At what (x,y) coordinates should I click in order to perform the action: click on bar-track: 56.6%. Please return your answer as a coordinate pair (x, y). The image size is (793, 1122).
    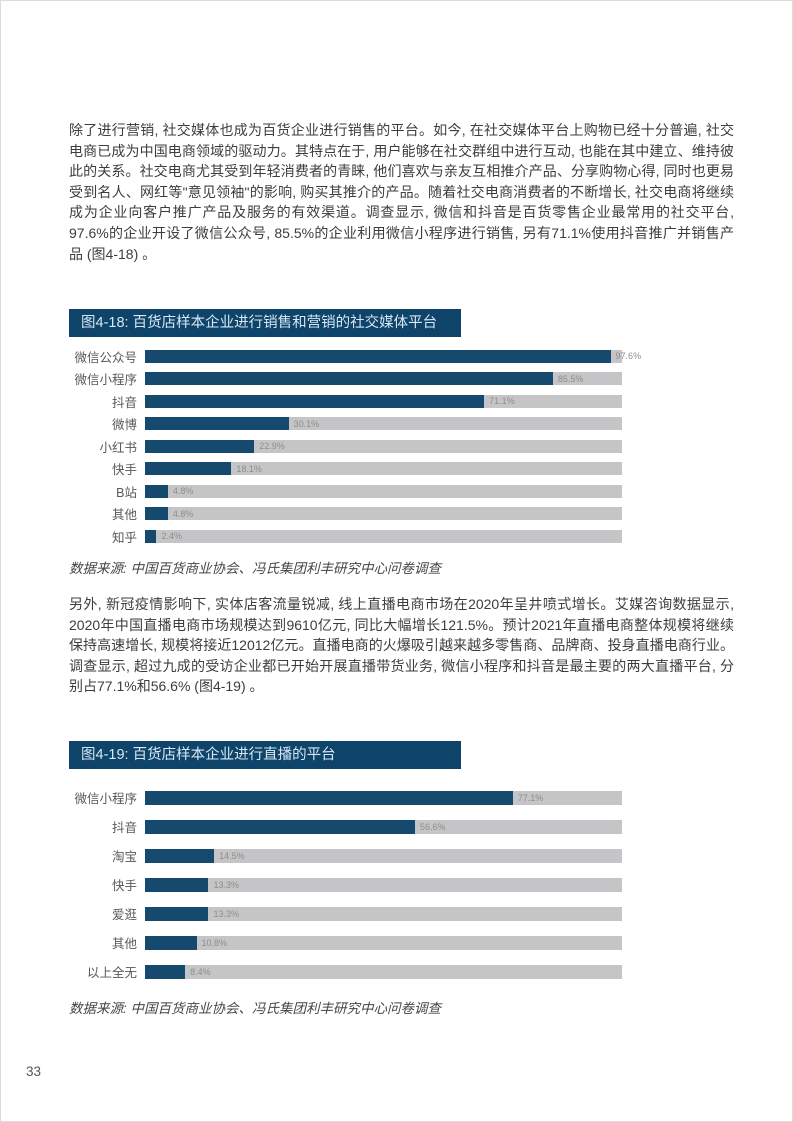
    Looking at the image, I should click on (383, 826).